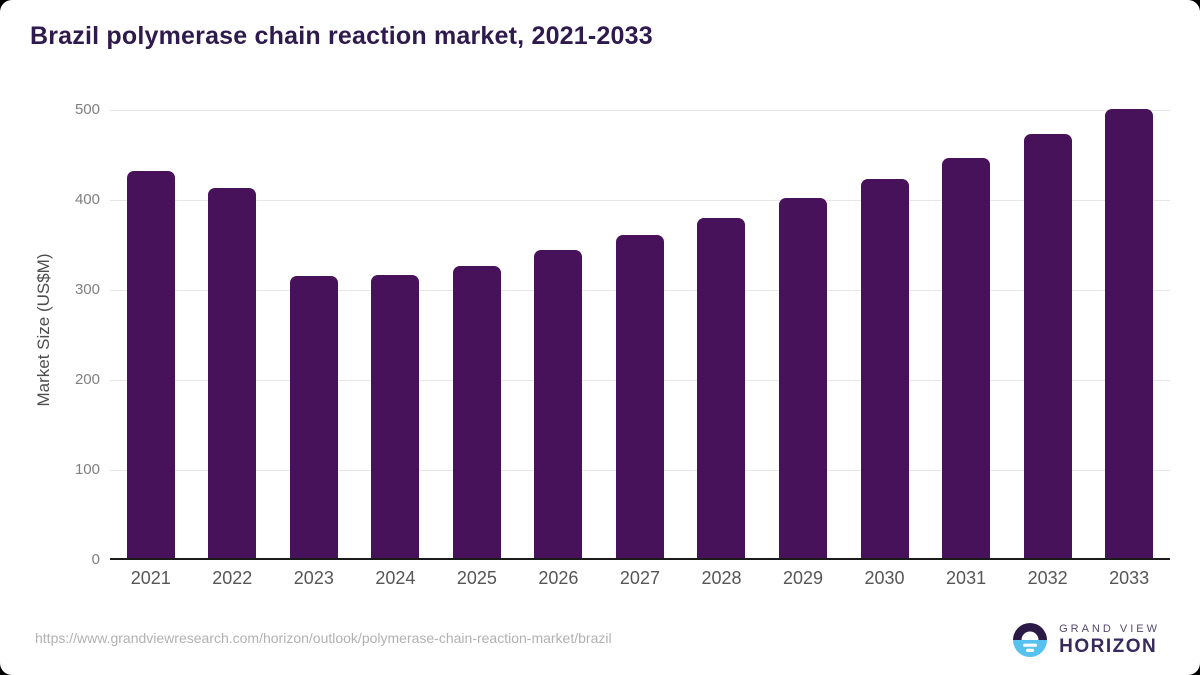 This screenshot has height=675, width=1200. I want to click on bar-2023, so click(313, 417).